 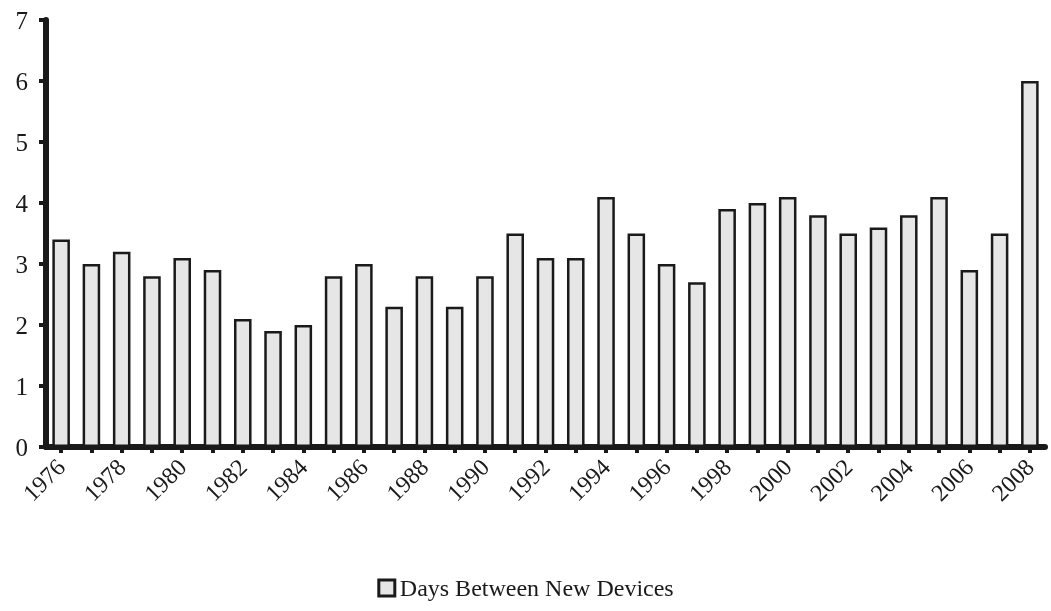 I want to click on y-tick-label: 3, so click(x=21, y=264).